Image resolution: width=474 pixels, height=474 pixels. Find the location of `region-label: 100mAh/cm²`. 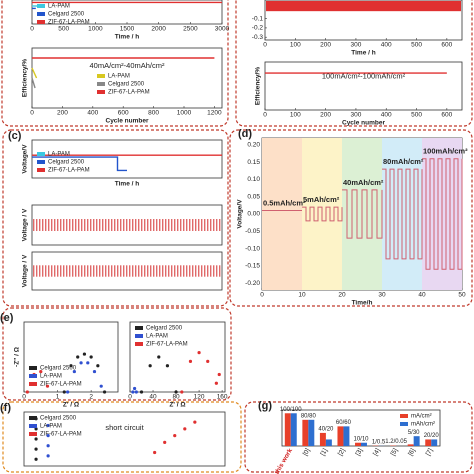

region-label: 100mAh/cm² is located at coordinates (445, 151).